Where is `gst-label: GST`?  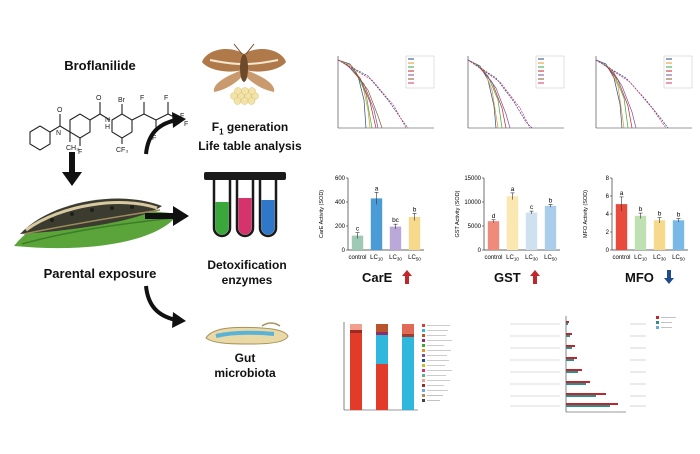 gst-label: GST is located at coordinates (507, 277).